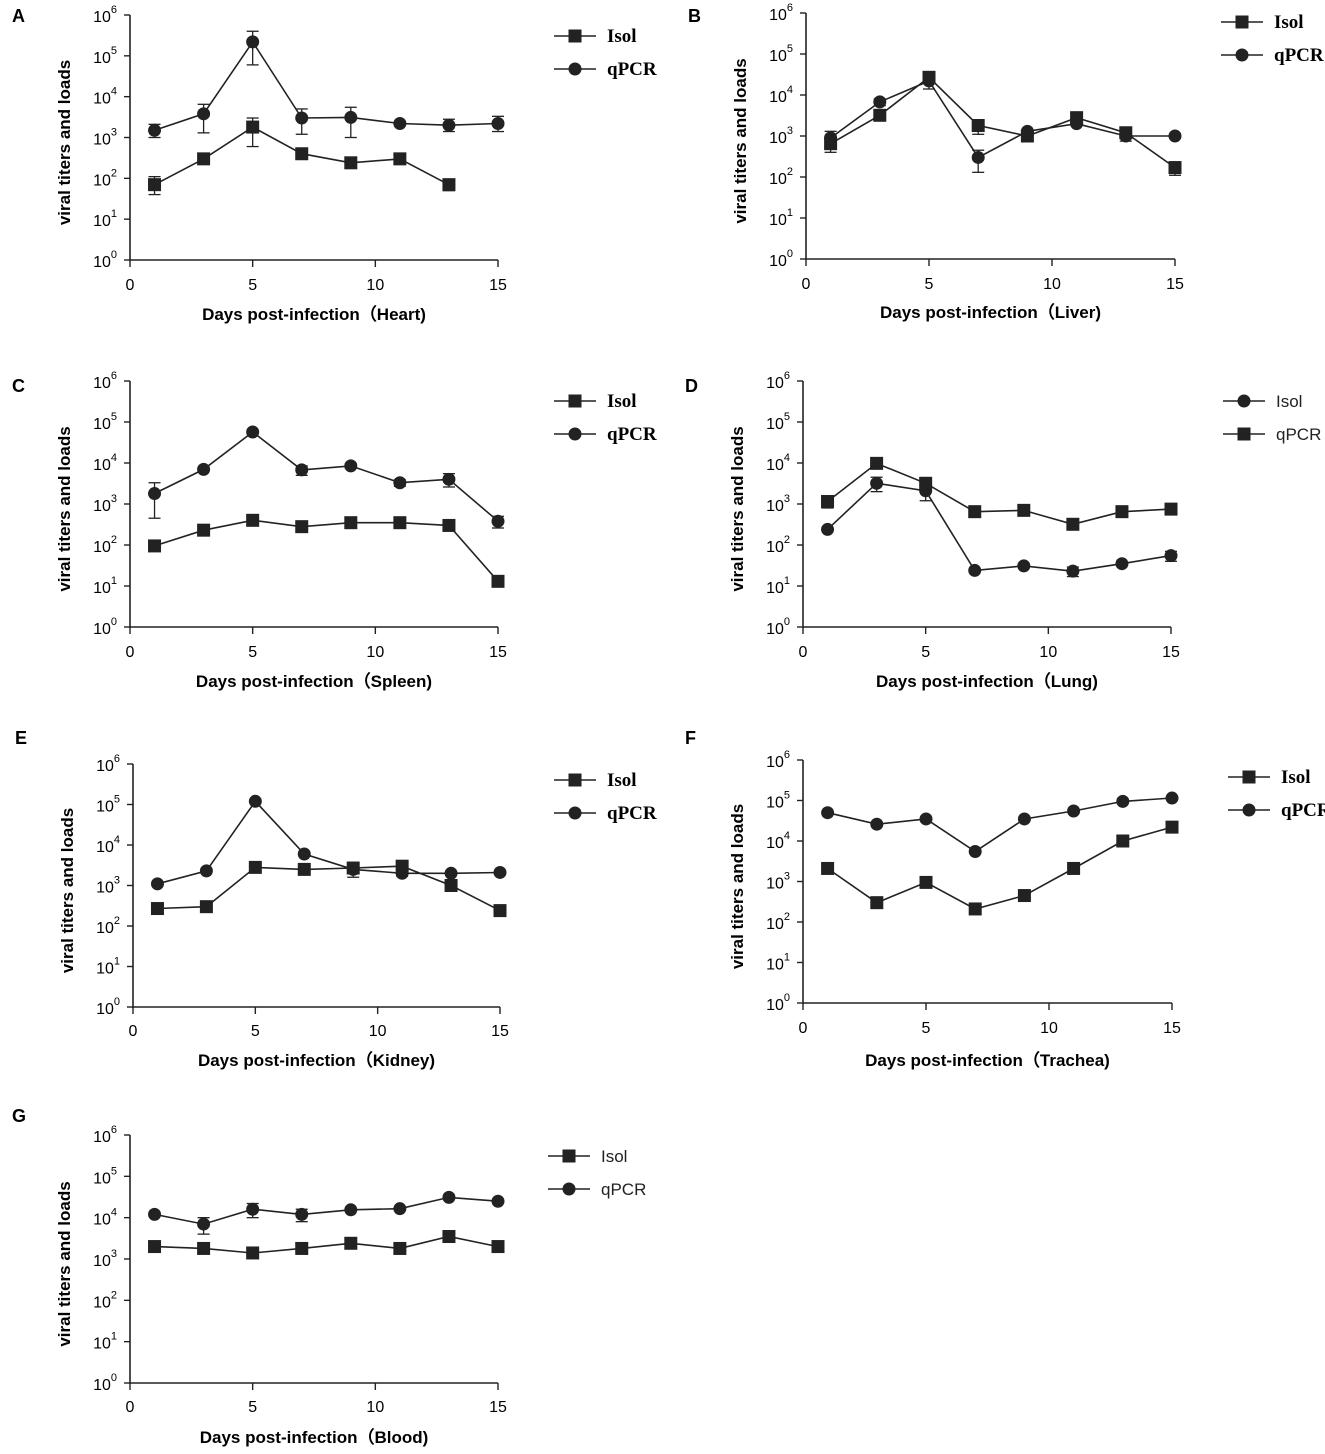 The height and width of the screenshot is (1454, 1325). Describe the element at coordinates (117, 759) in the screenshot. I see `y-tick-exponent: 6` at that location.